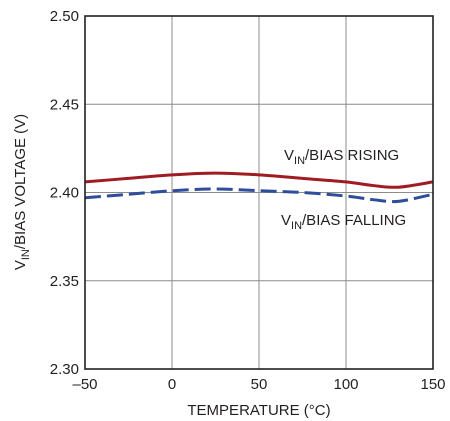 The image size is (450, 421). What do you see at coordinates (352, 155) in the screenshot?
I see `legend-label-rising-suffix: /BIAS RISING` at bounding box center [352, 155].